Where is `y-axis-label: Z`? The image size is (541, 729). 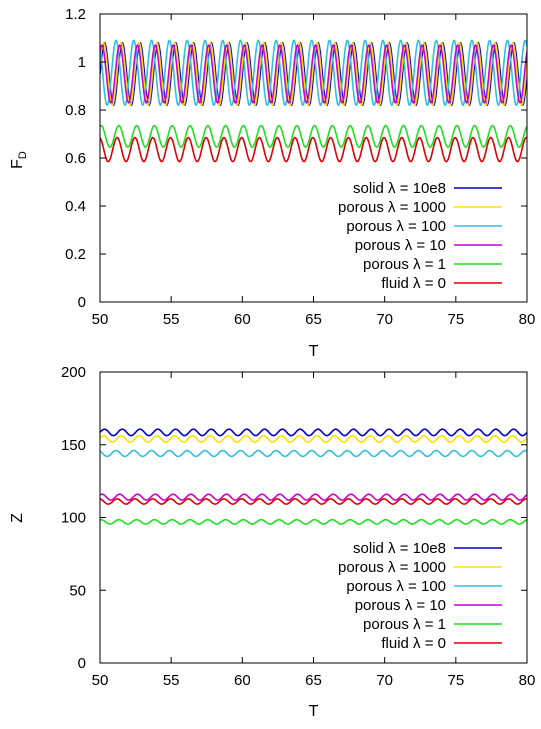 y-axis-label: Z is located at coordinates (17, 518).